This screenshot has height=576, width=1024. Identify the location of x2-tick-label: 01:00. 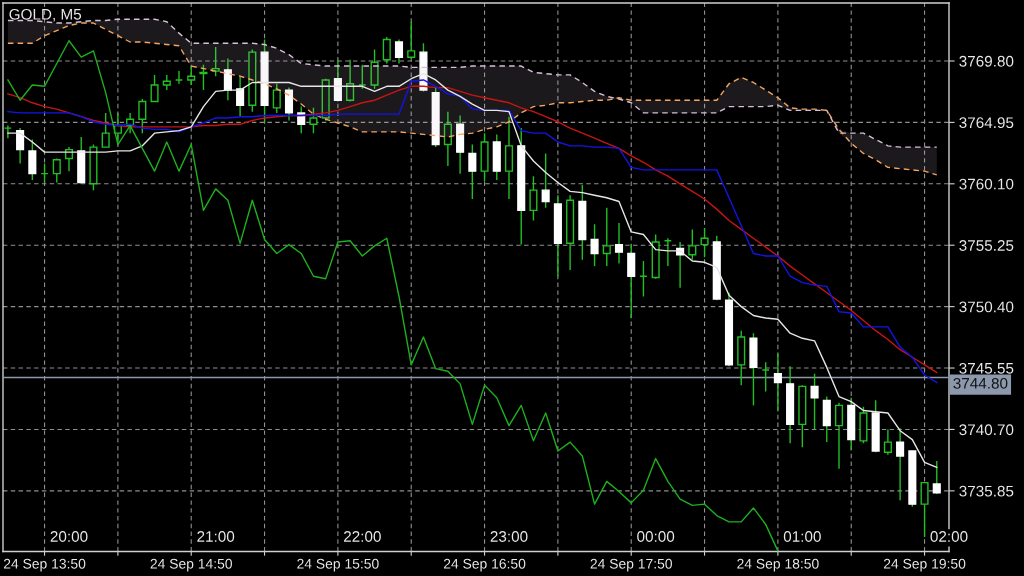
(802, 536).